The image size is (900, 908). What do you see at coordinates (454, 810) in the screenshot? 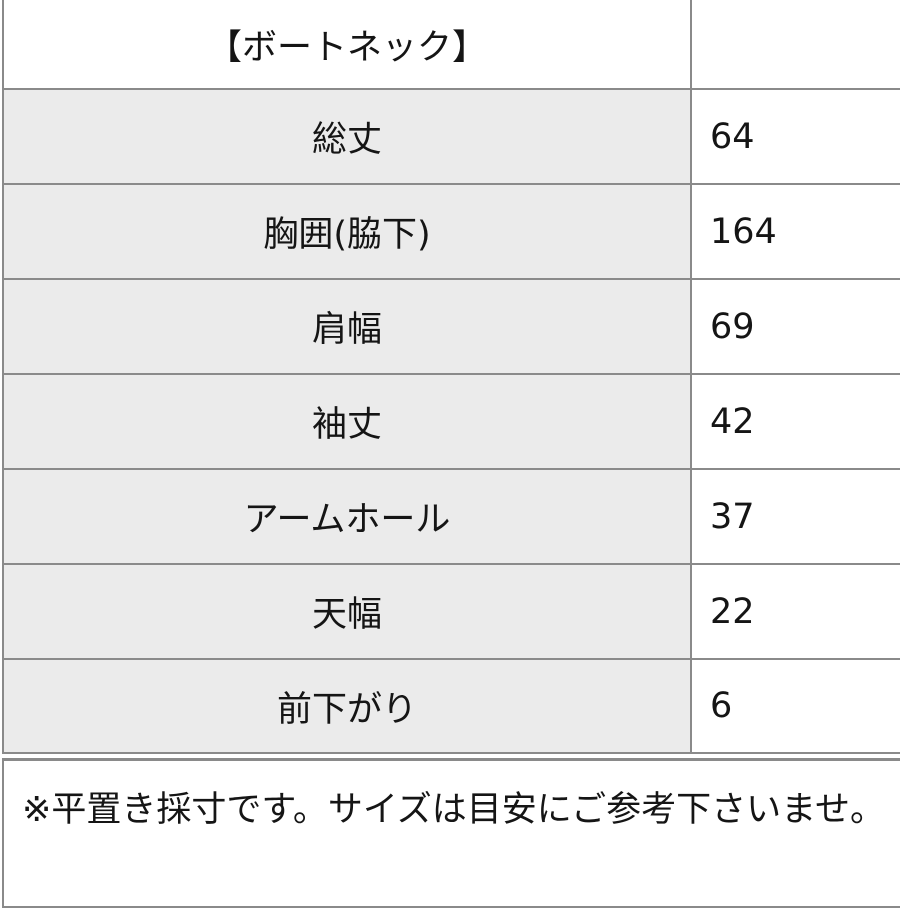
I see `note-text: ※平置き採寸です。サイズは目安にご参考下さいませ。` at bounding box center [454, 810].